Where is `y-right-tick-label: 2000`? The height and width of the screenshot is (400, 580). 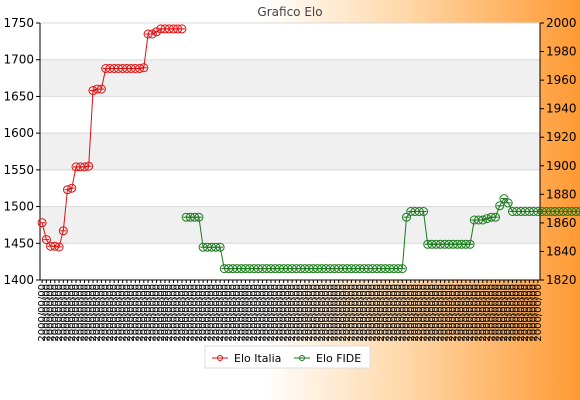 y-right-tick-label: 2000 is located at coordinates (561, 23).